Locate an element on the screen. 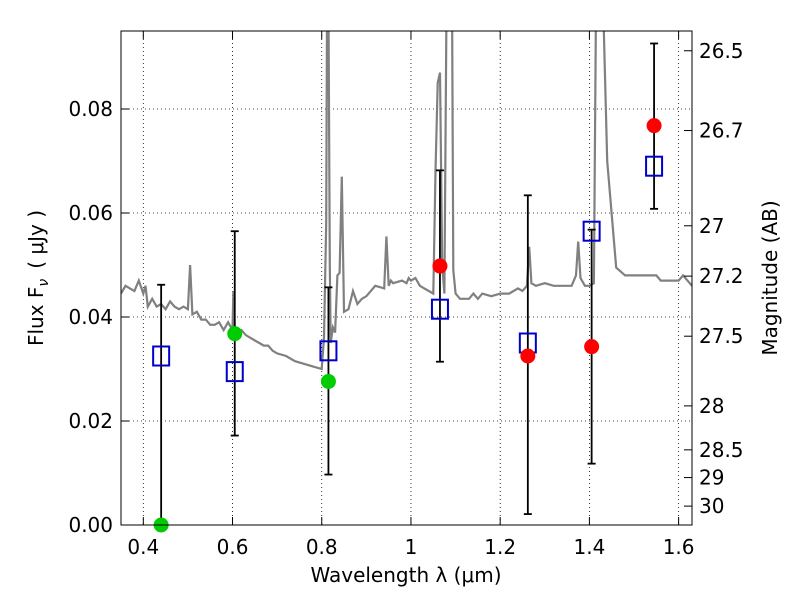 The image size is (800, 600). y-axis-title: Flux Fν ( μJy ) is located at coordinates (38, 278).